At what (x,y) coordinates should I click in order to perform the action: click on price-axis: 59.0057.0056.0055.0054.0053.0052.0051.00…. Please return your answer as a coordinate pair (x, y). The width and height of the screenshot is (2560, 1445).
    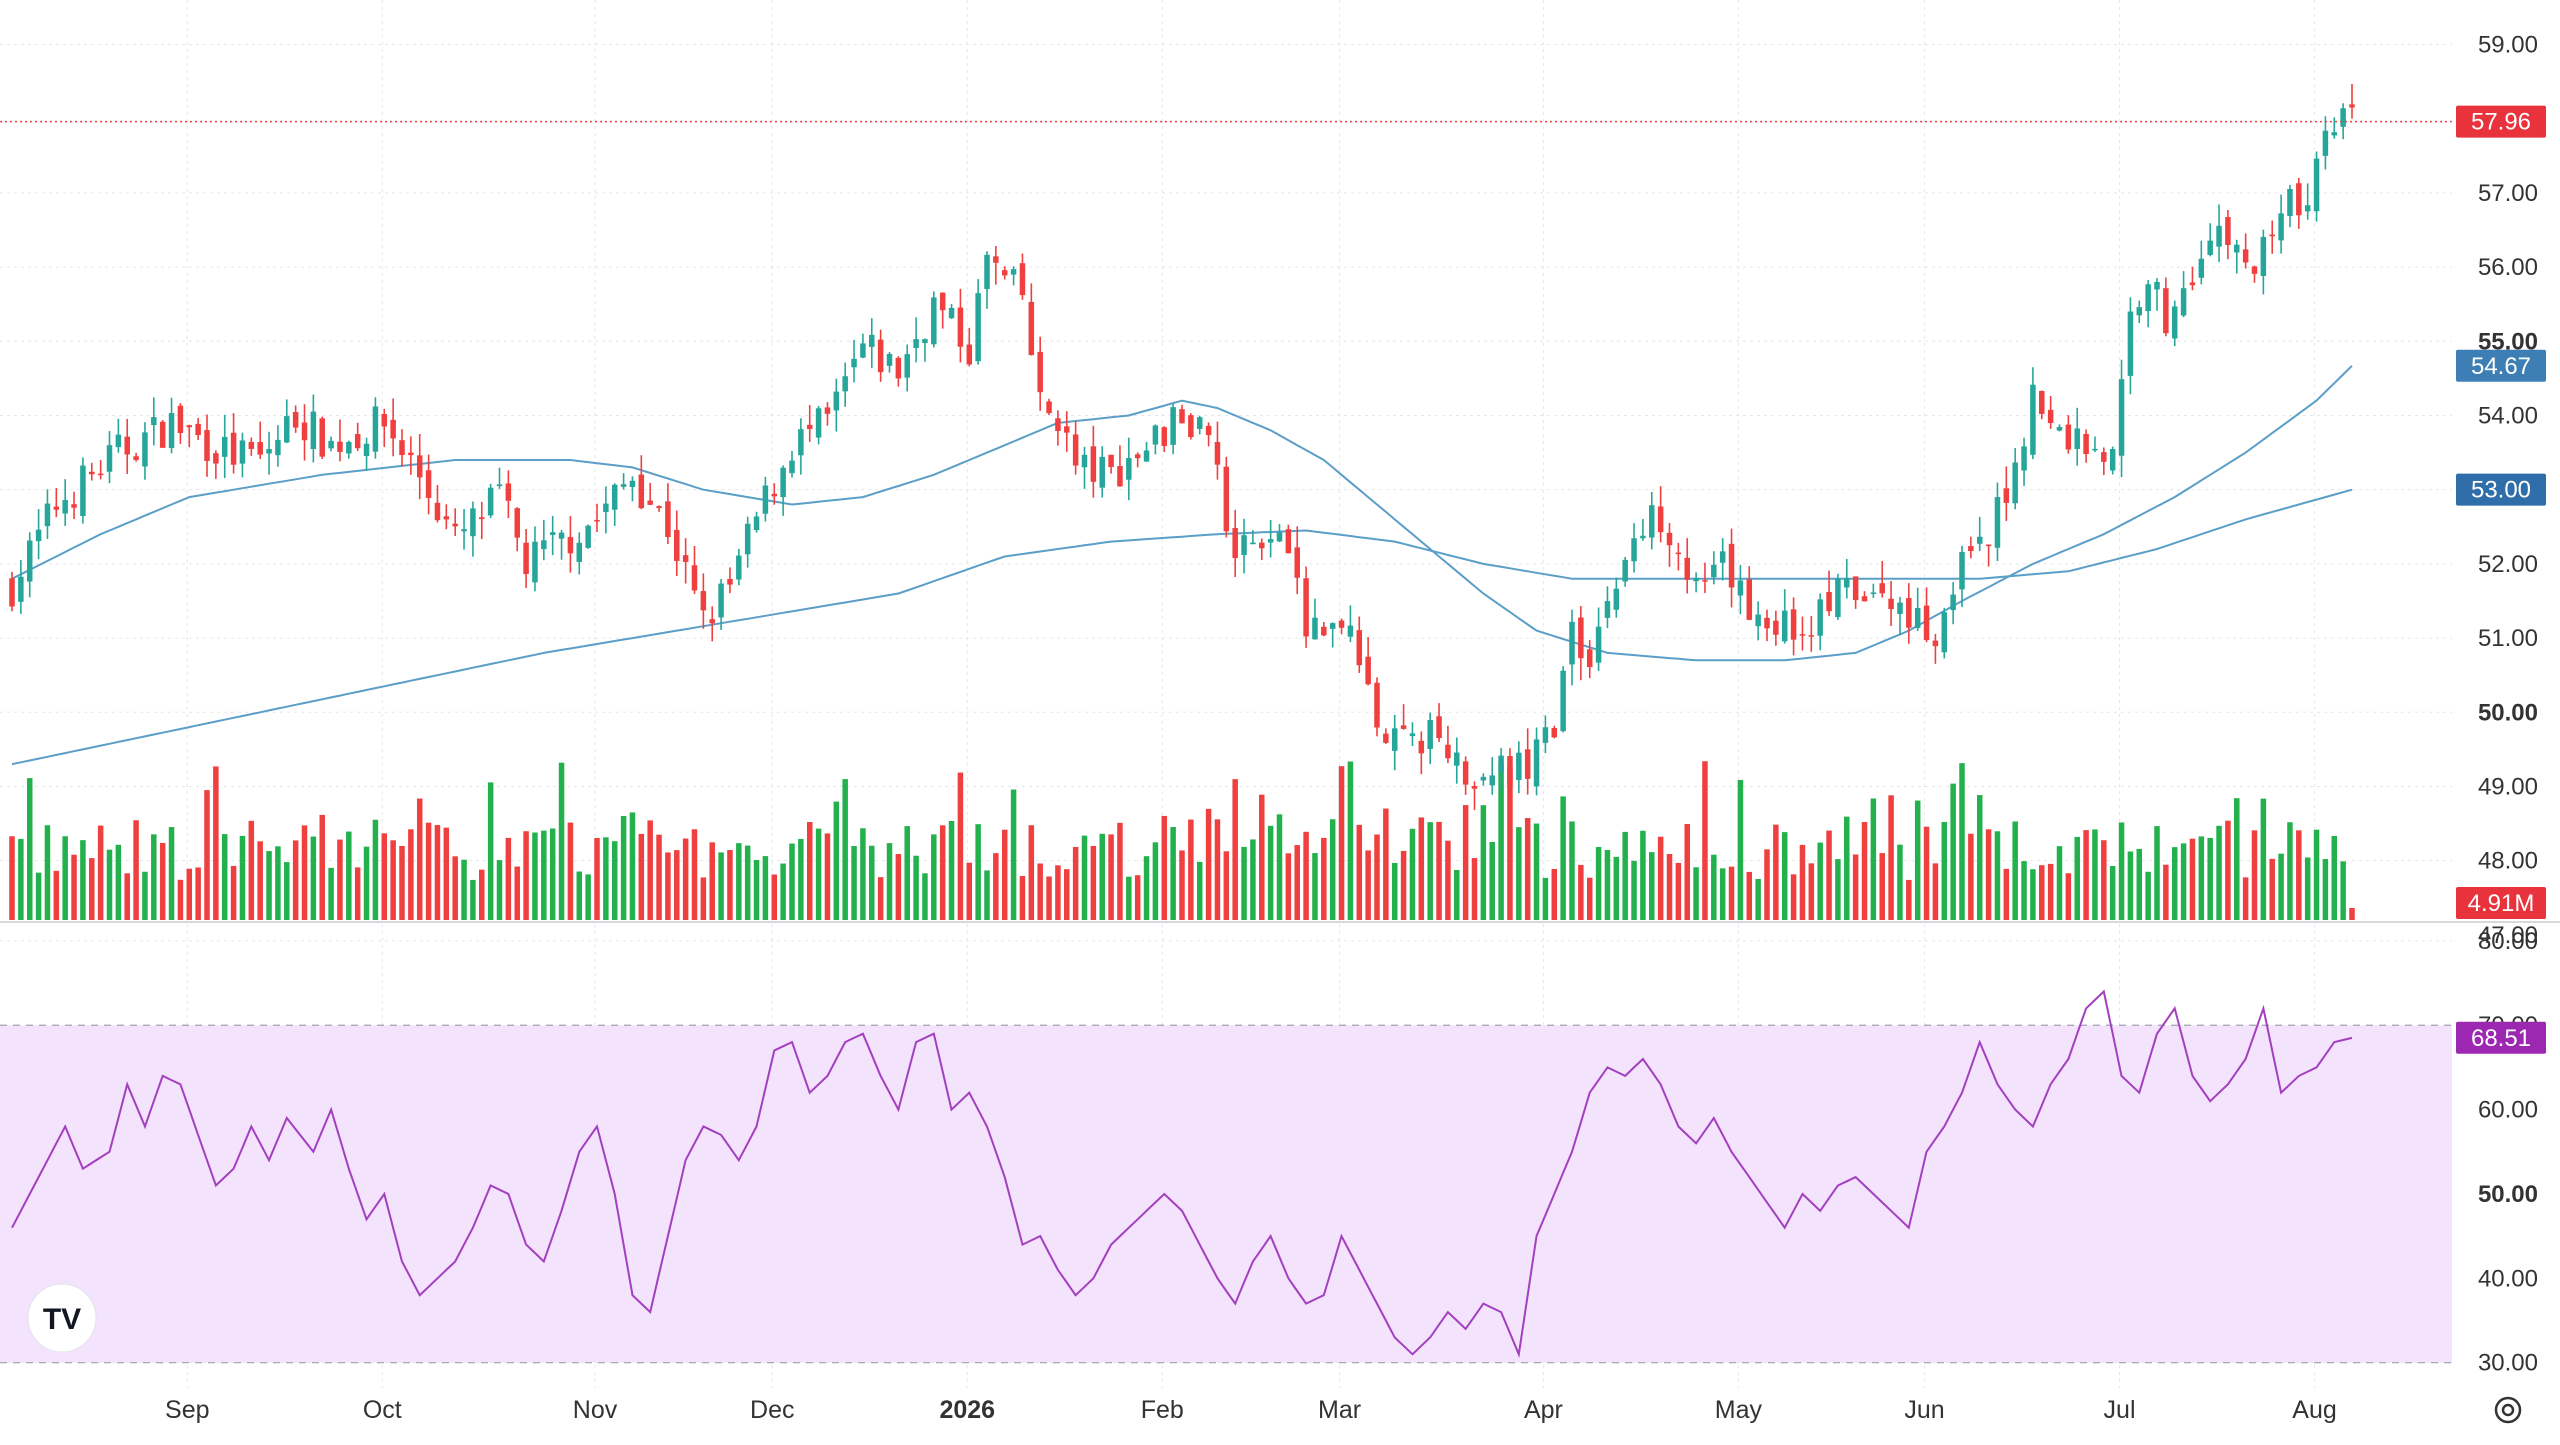
    Looking at the image, I should click on (2508, 453).